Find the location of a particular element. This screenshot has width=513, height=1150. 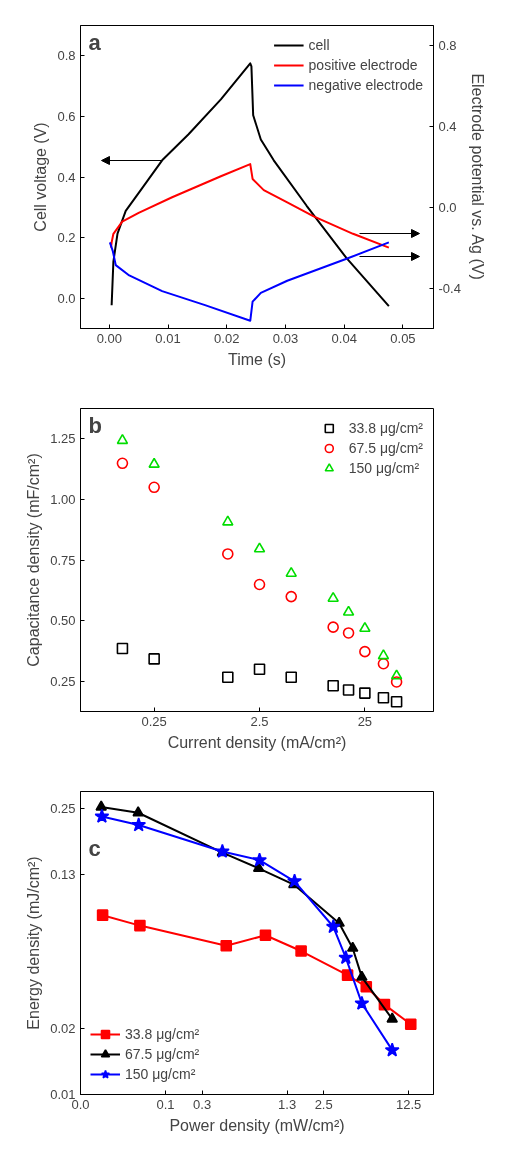

y-tick-label: 1.25 is located at coordinates (63, 439).